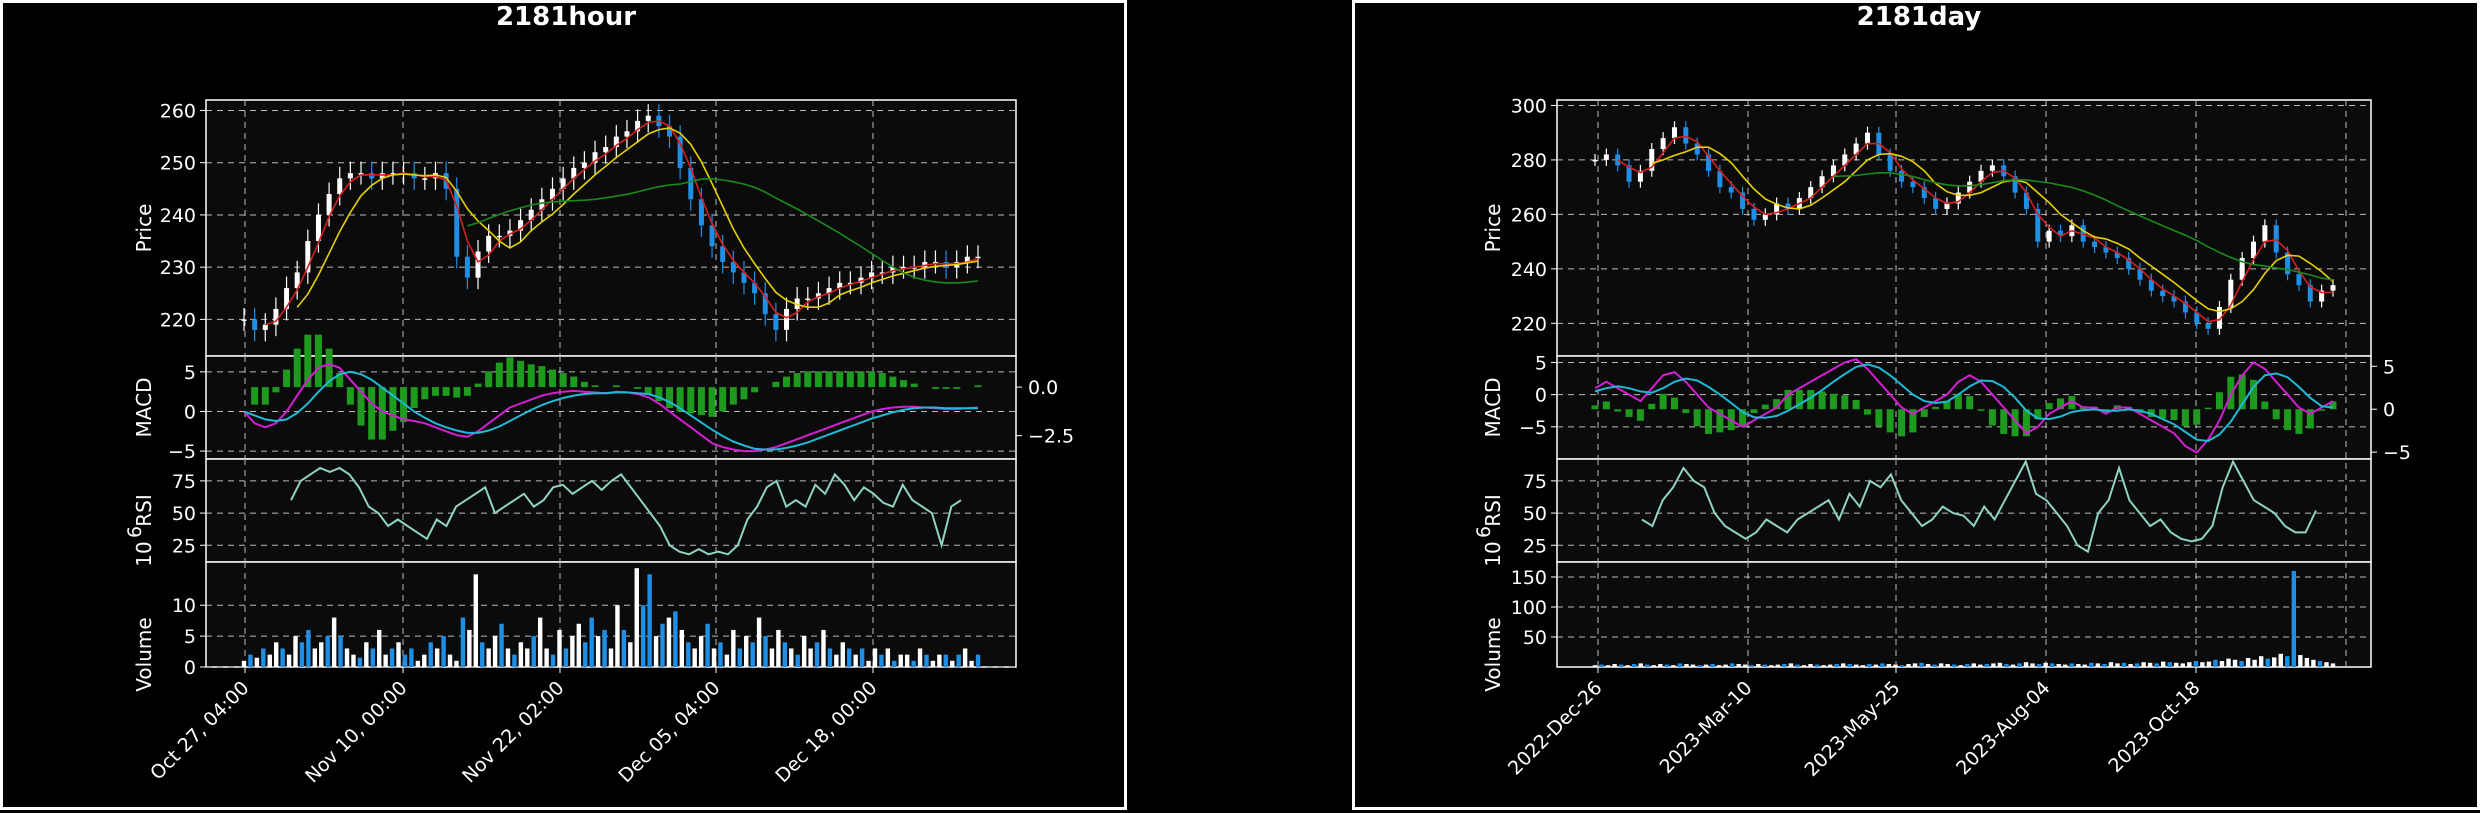 This screenshot has height=813, width=2480. Describe the element at coordinates (1964, 614) in the screenshot. I see `volume-panel-frame` at that location.